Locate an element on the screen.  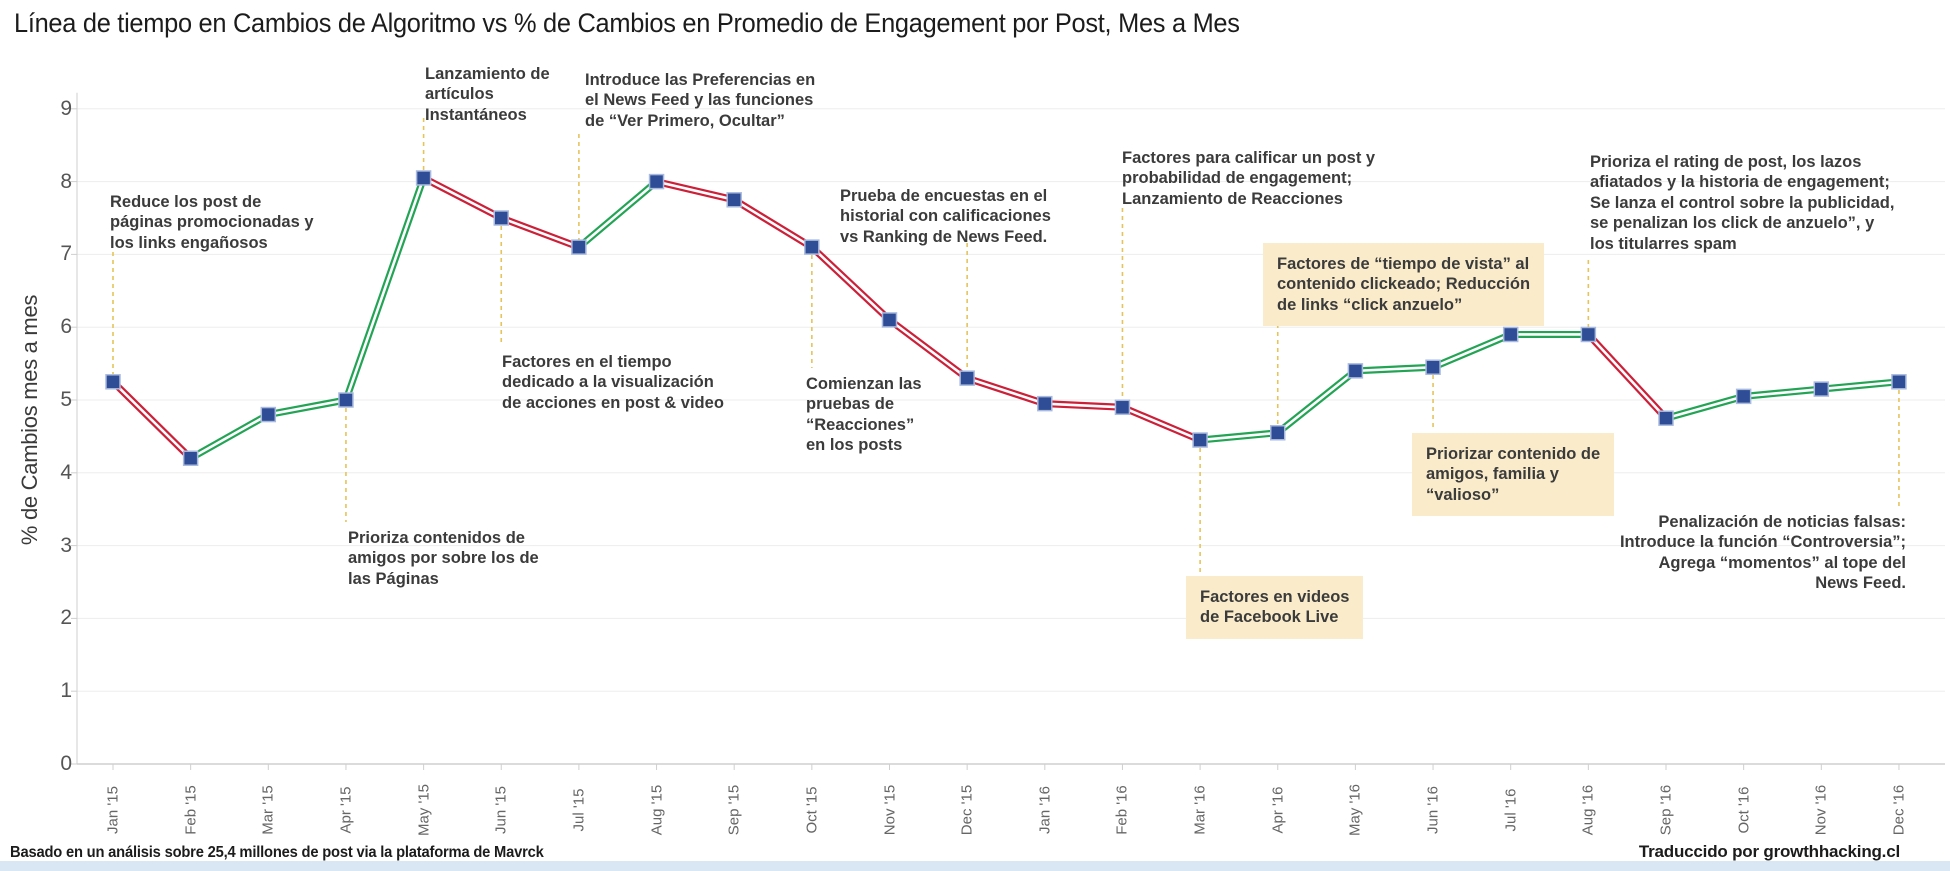
x-tick-label: Aug '15 is located at coordinates (657, 810).